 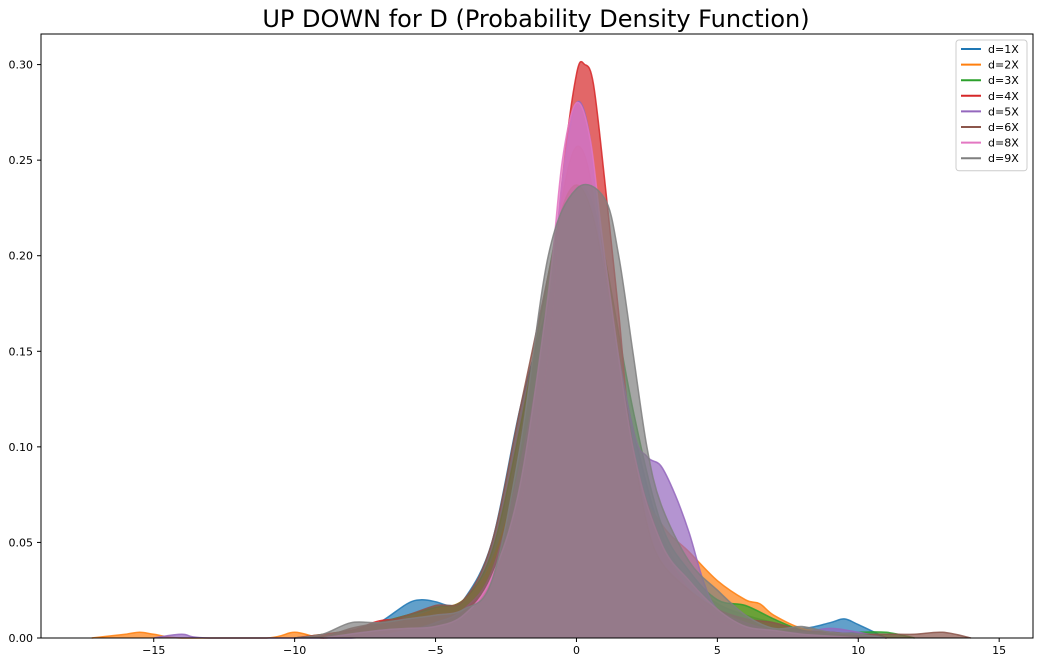 I want to click on legend-label: d=4X, so click(x=1003, y=96).